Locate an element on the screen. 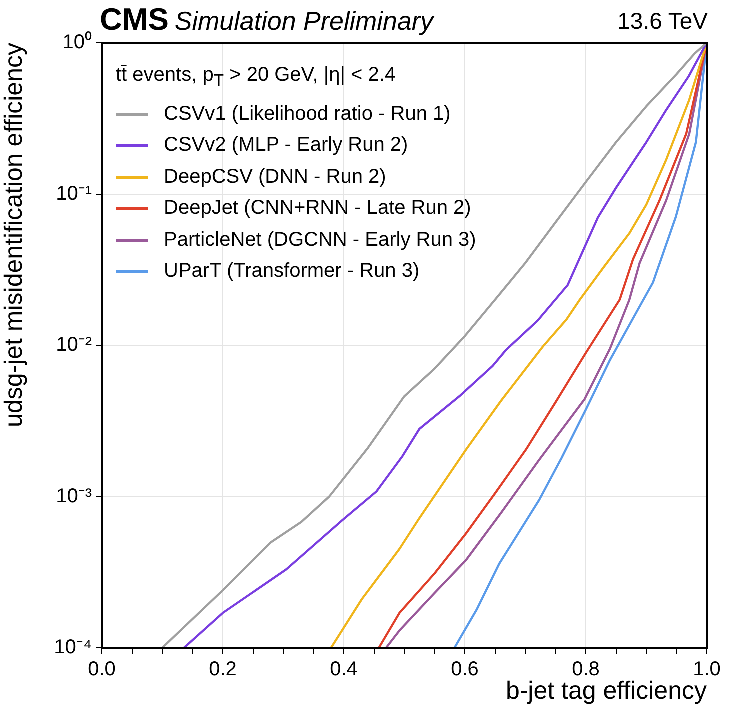  legend-label: CSVv1 (Likelihood ratio - Run 1) is located at coordinates (307, 114).